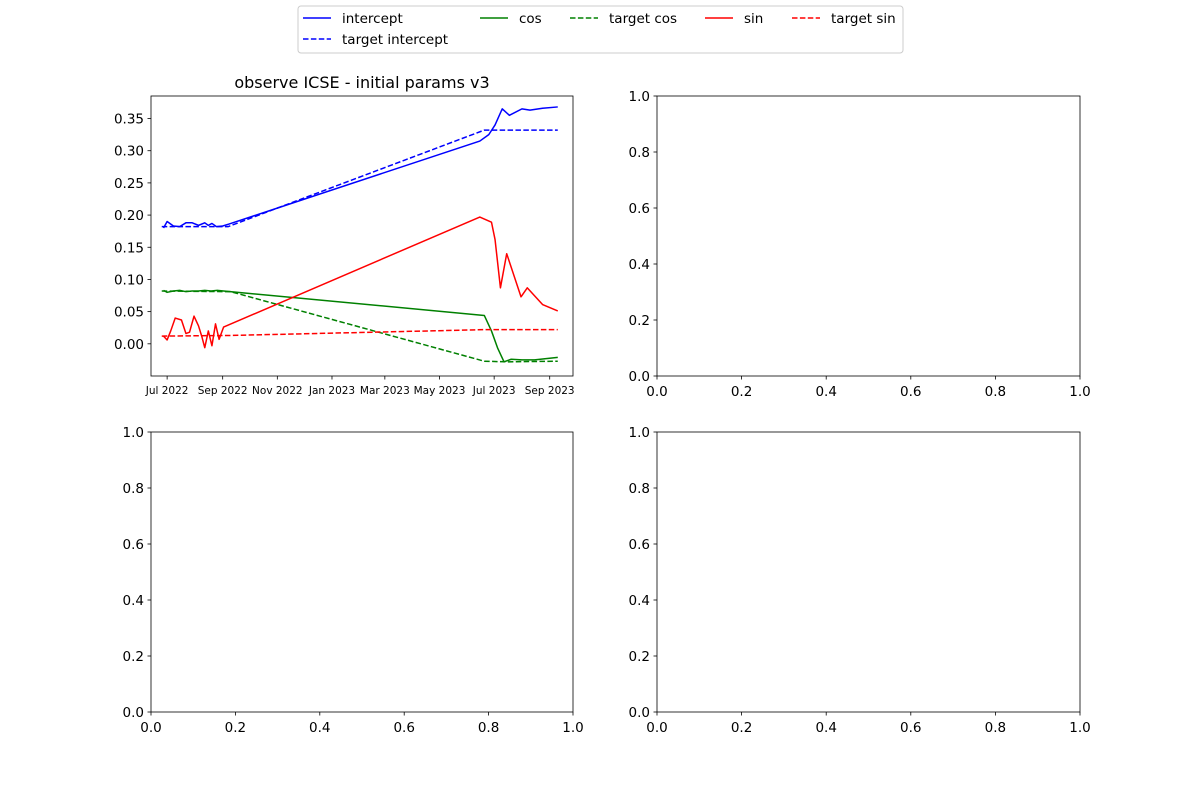 This screenshot has height=800, width=1200. I want to click on x-tick-label: Jul 2022, so click(167, 391).